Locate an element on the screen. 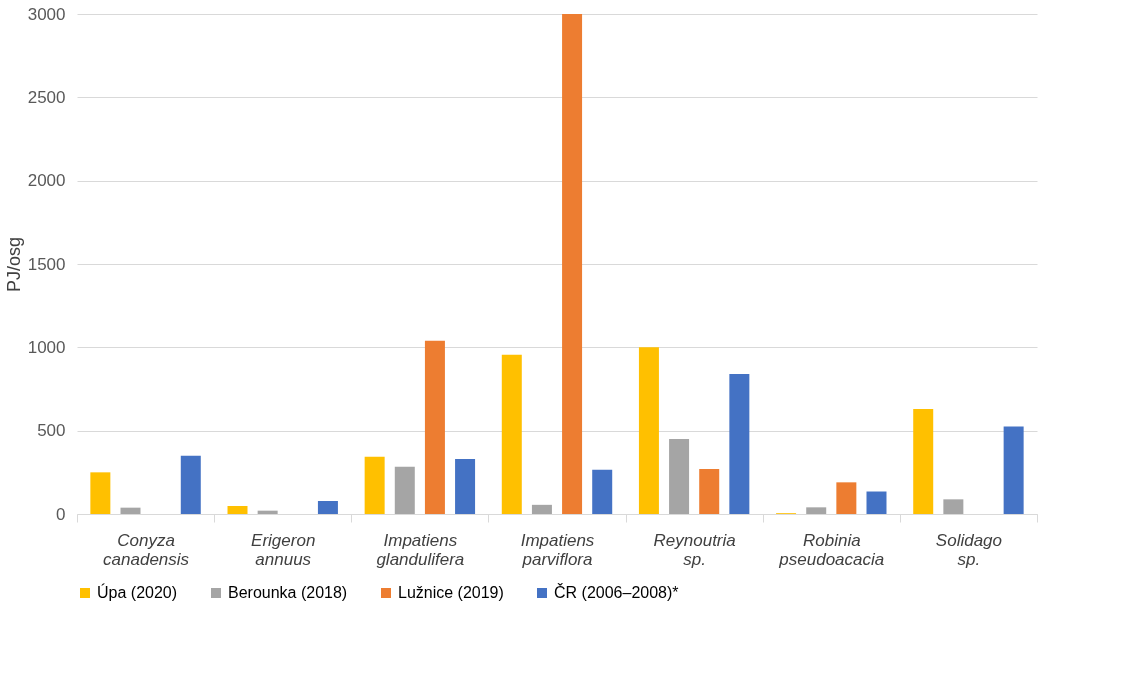 This screenshot has height=686, width=1132. y-tick-label: 2000 is located at coordinates (46, 181).